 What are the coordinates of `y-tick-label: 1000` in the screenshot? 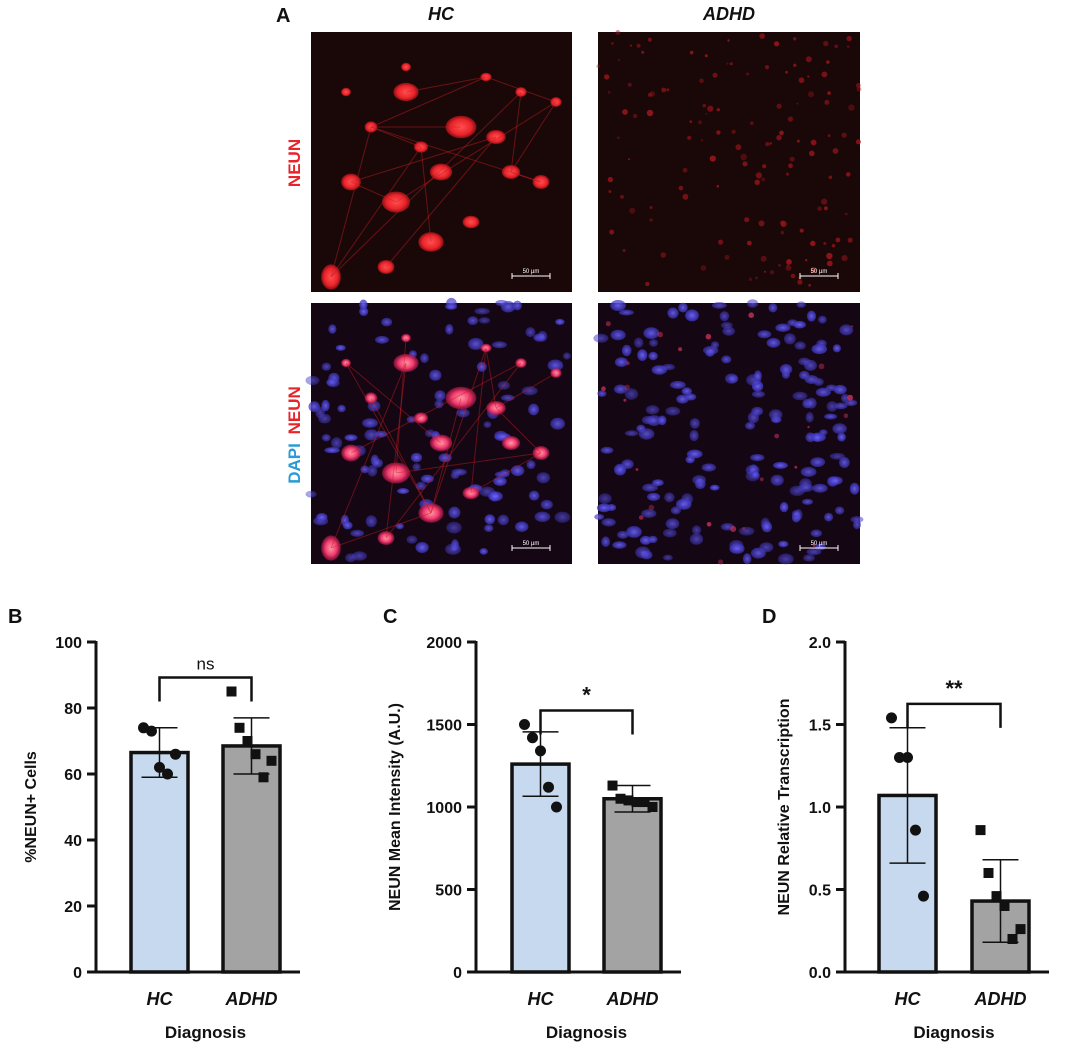 It's located at (444, 808).